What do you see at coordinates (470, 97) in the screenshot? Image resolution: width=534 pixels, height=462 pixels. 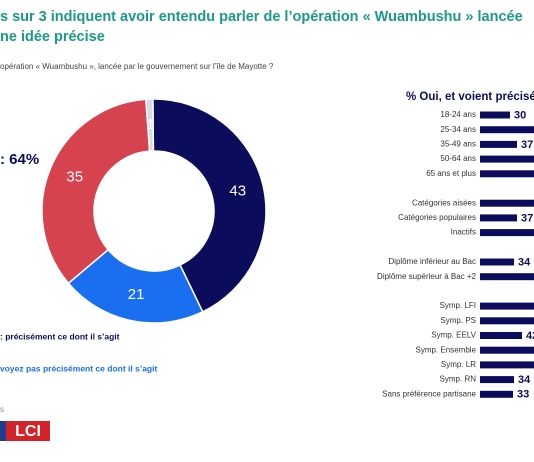 I see `bar-chart-title: % Oui, et voient précisé` at bounding box center [470, 97].